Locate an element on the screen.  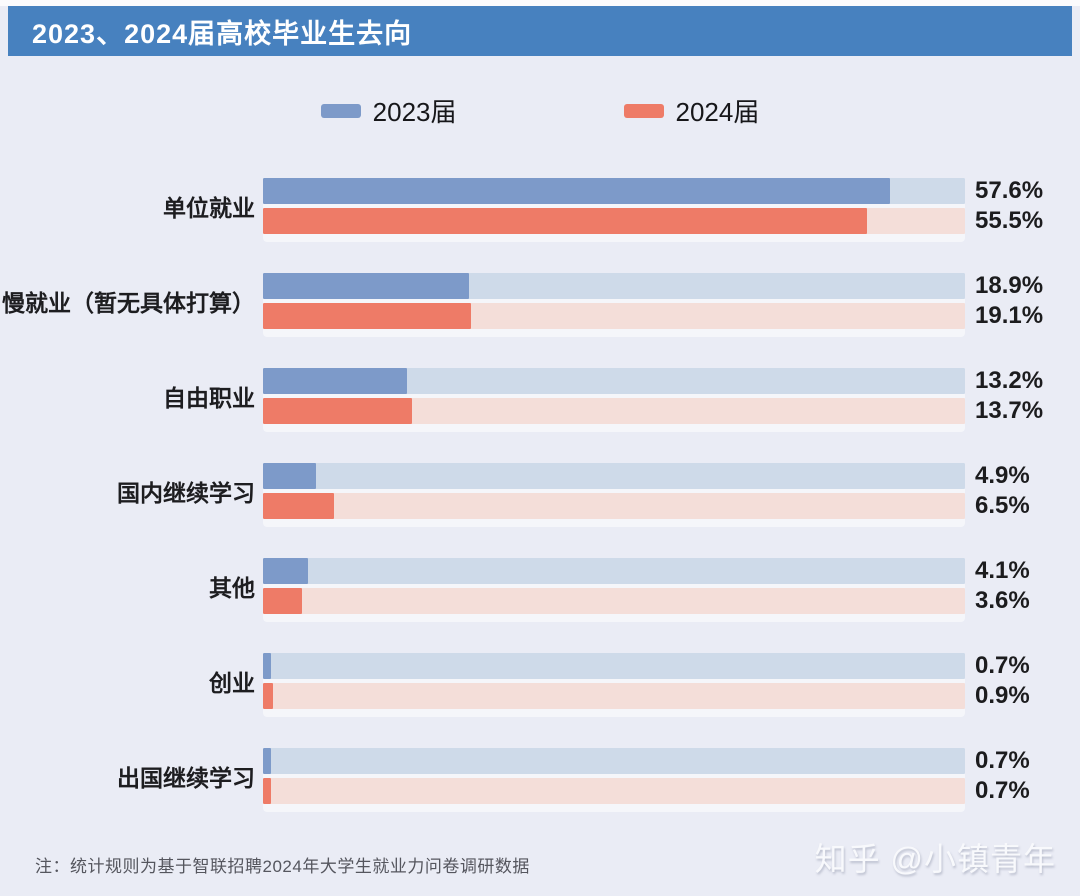
legend-swatch-2023-icon is located at coordinates (340, 110).